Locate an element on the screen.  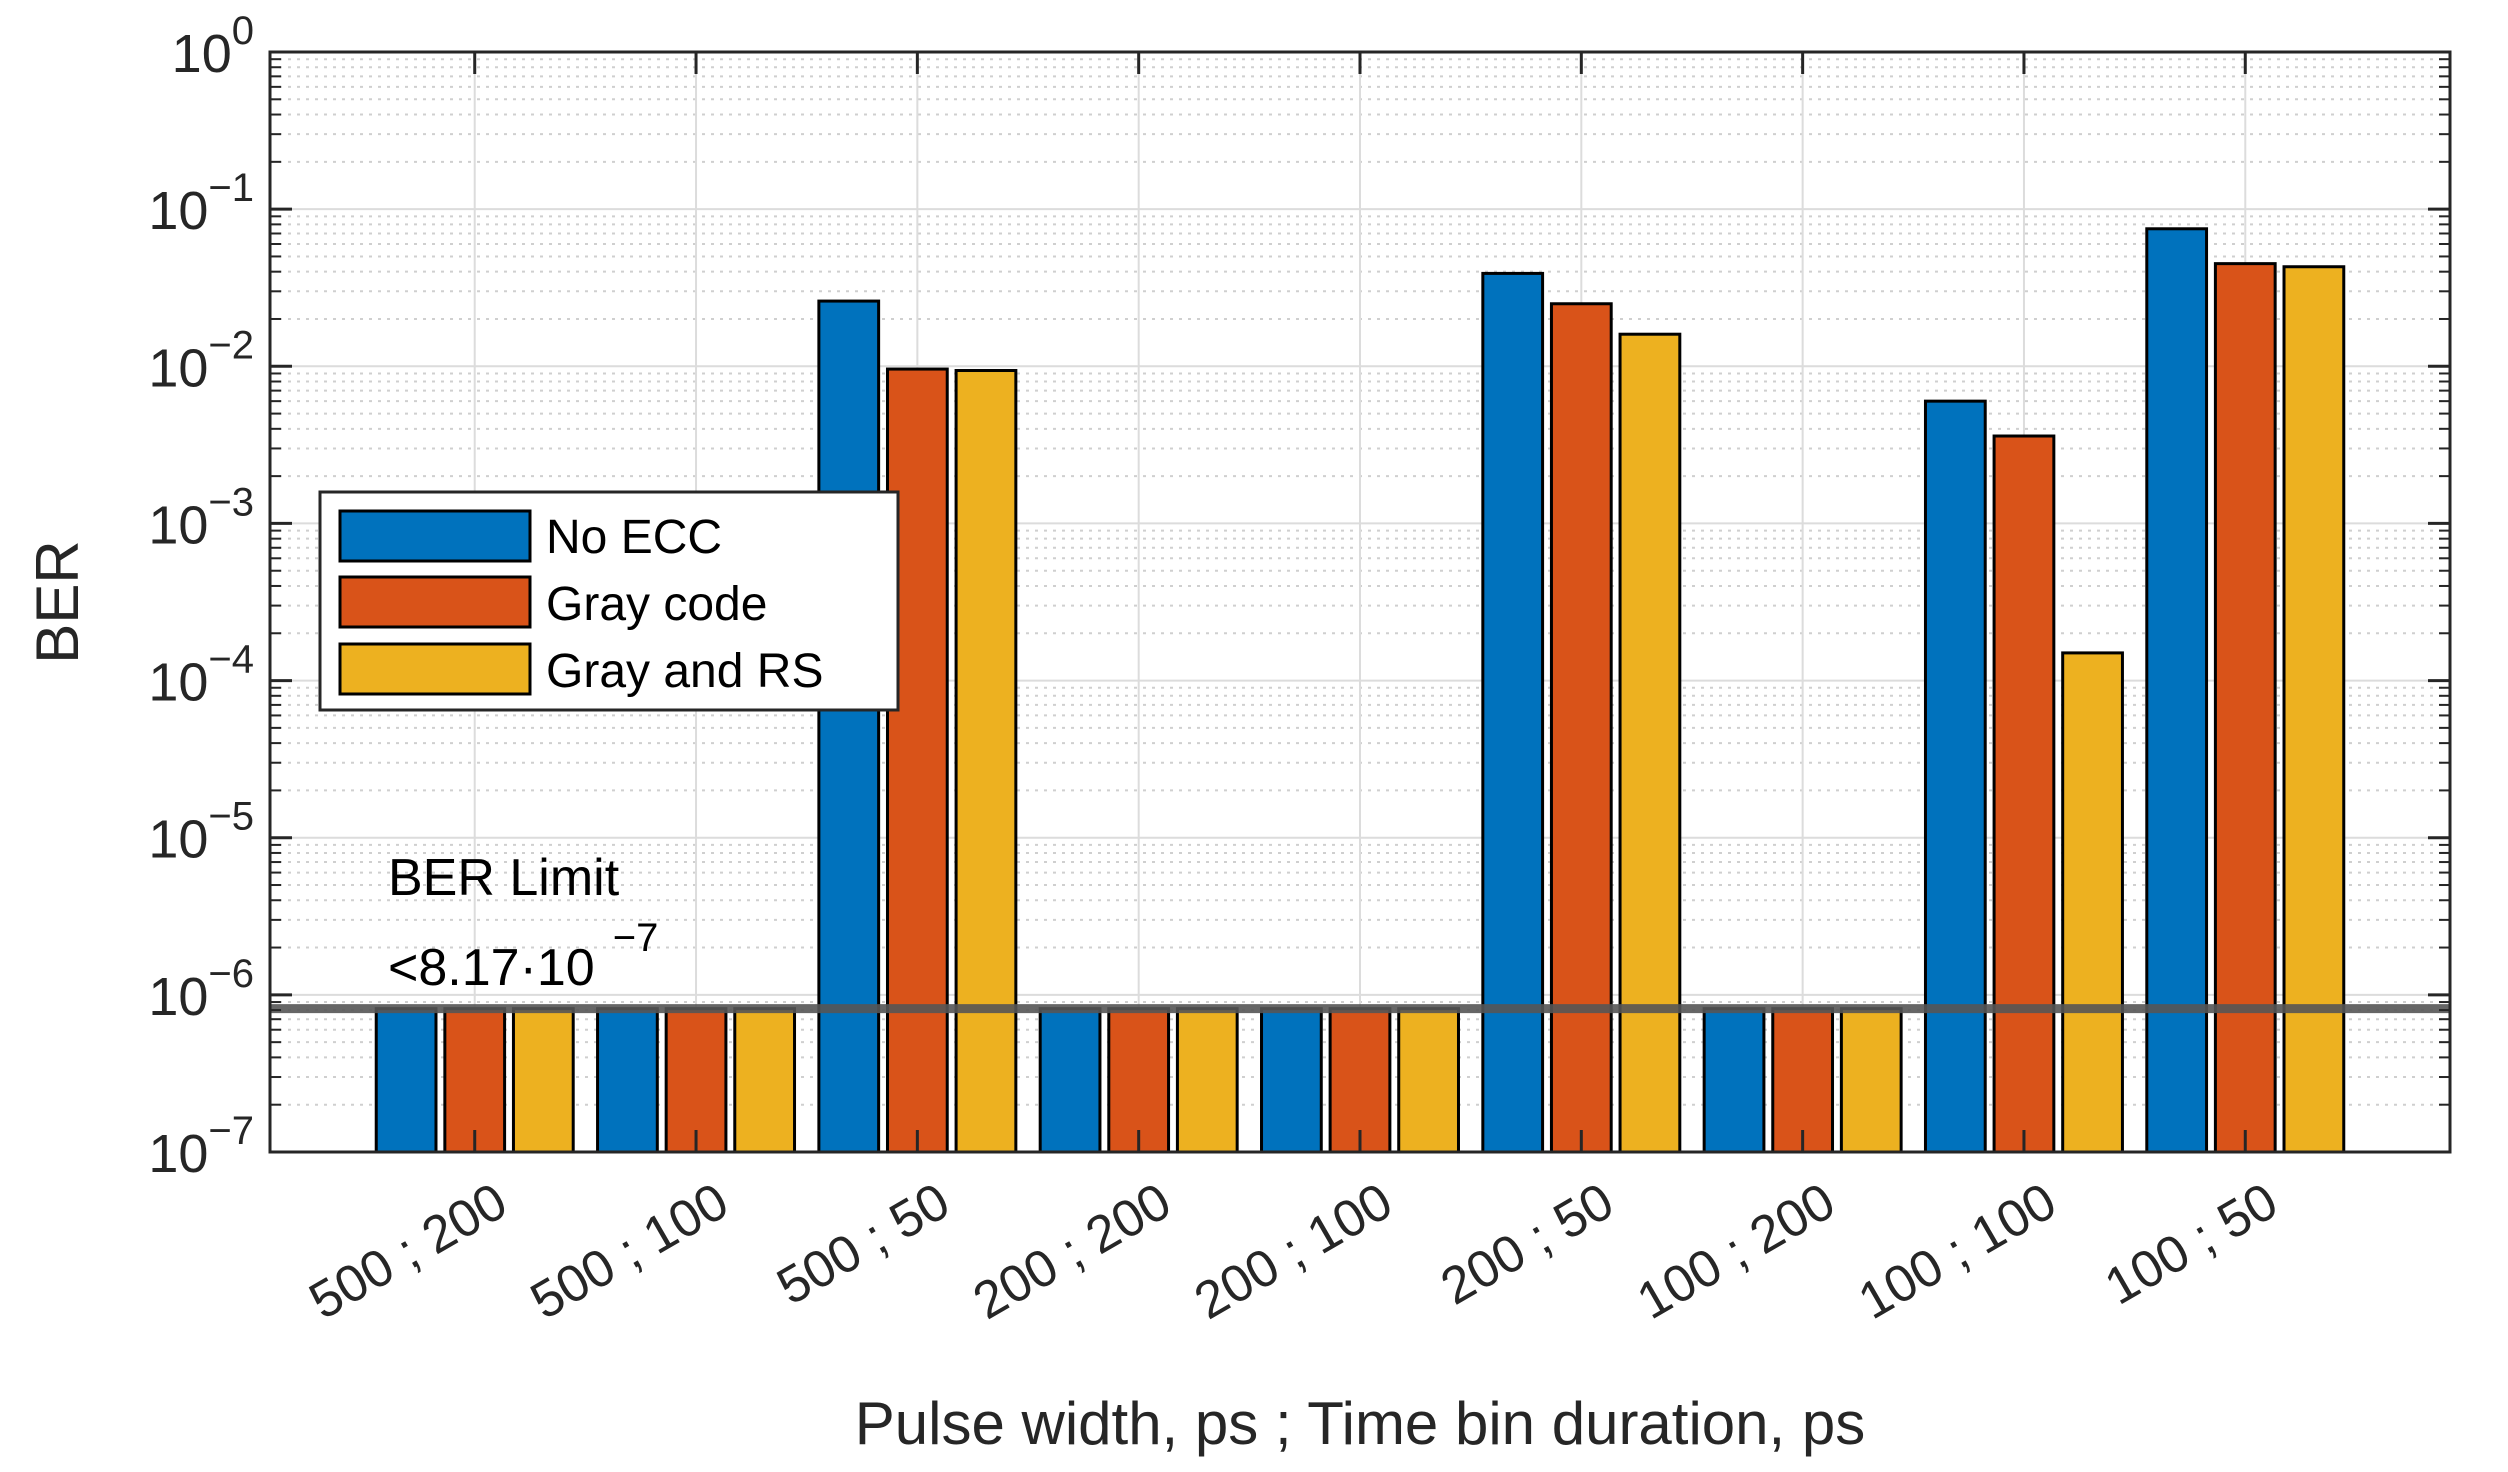
legend-label-gray-code: Gray code is located at coordinates (656, 604).